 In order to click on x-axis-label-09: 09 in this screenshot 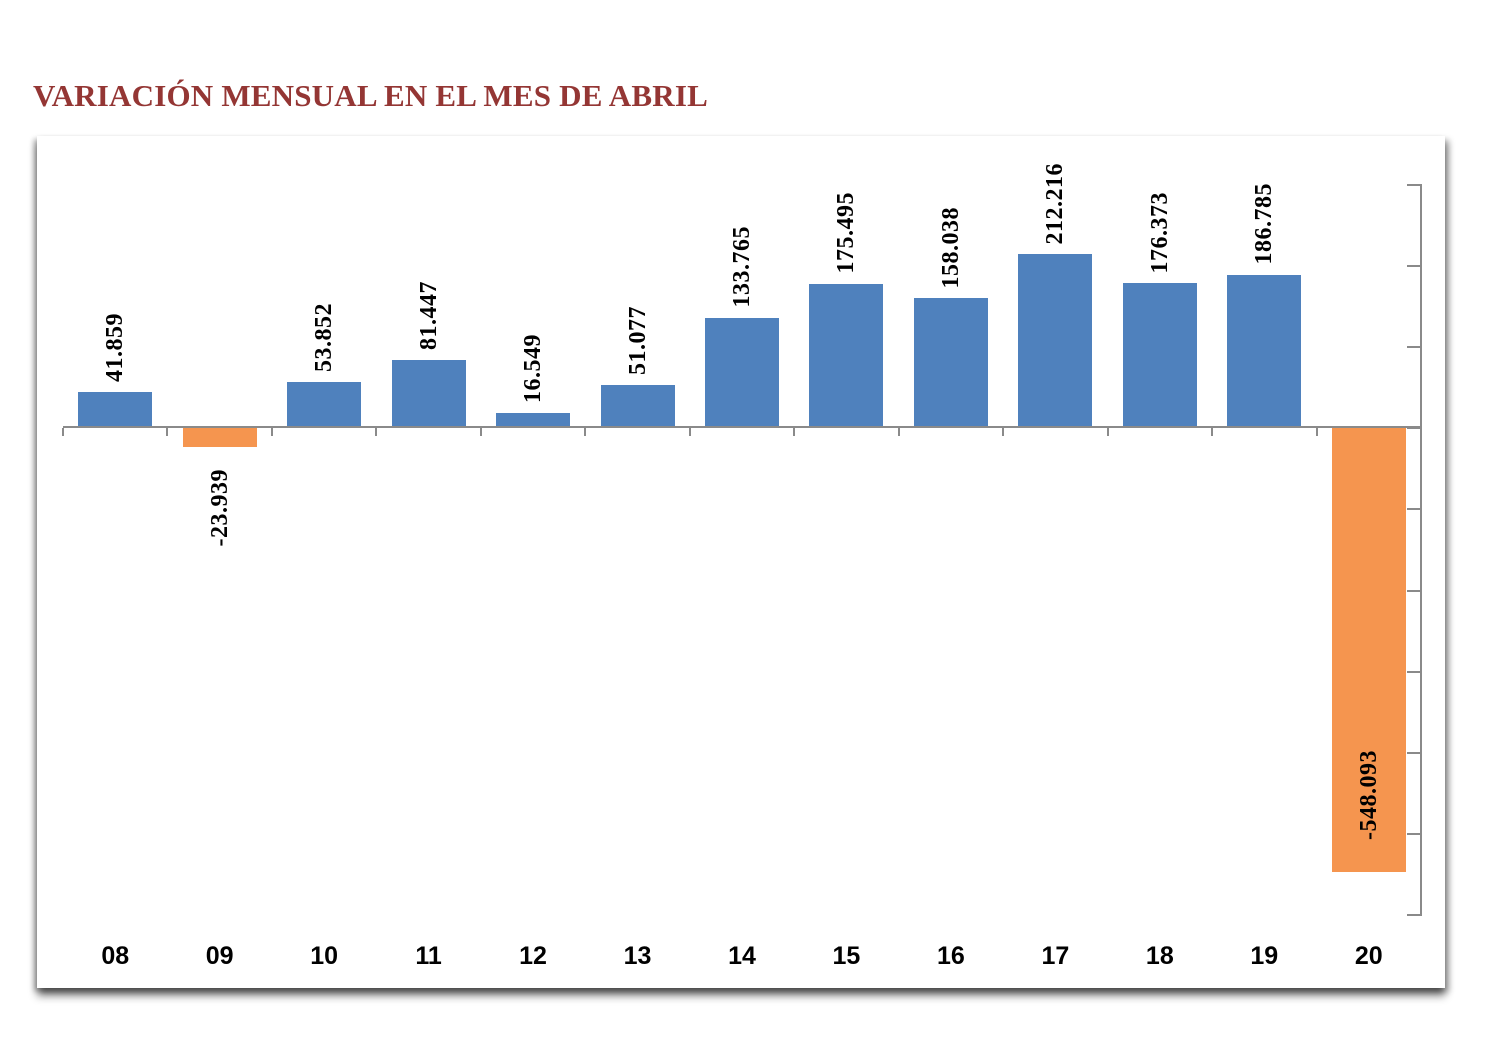, I will do `click(219, 956)`.